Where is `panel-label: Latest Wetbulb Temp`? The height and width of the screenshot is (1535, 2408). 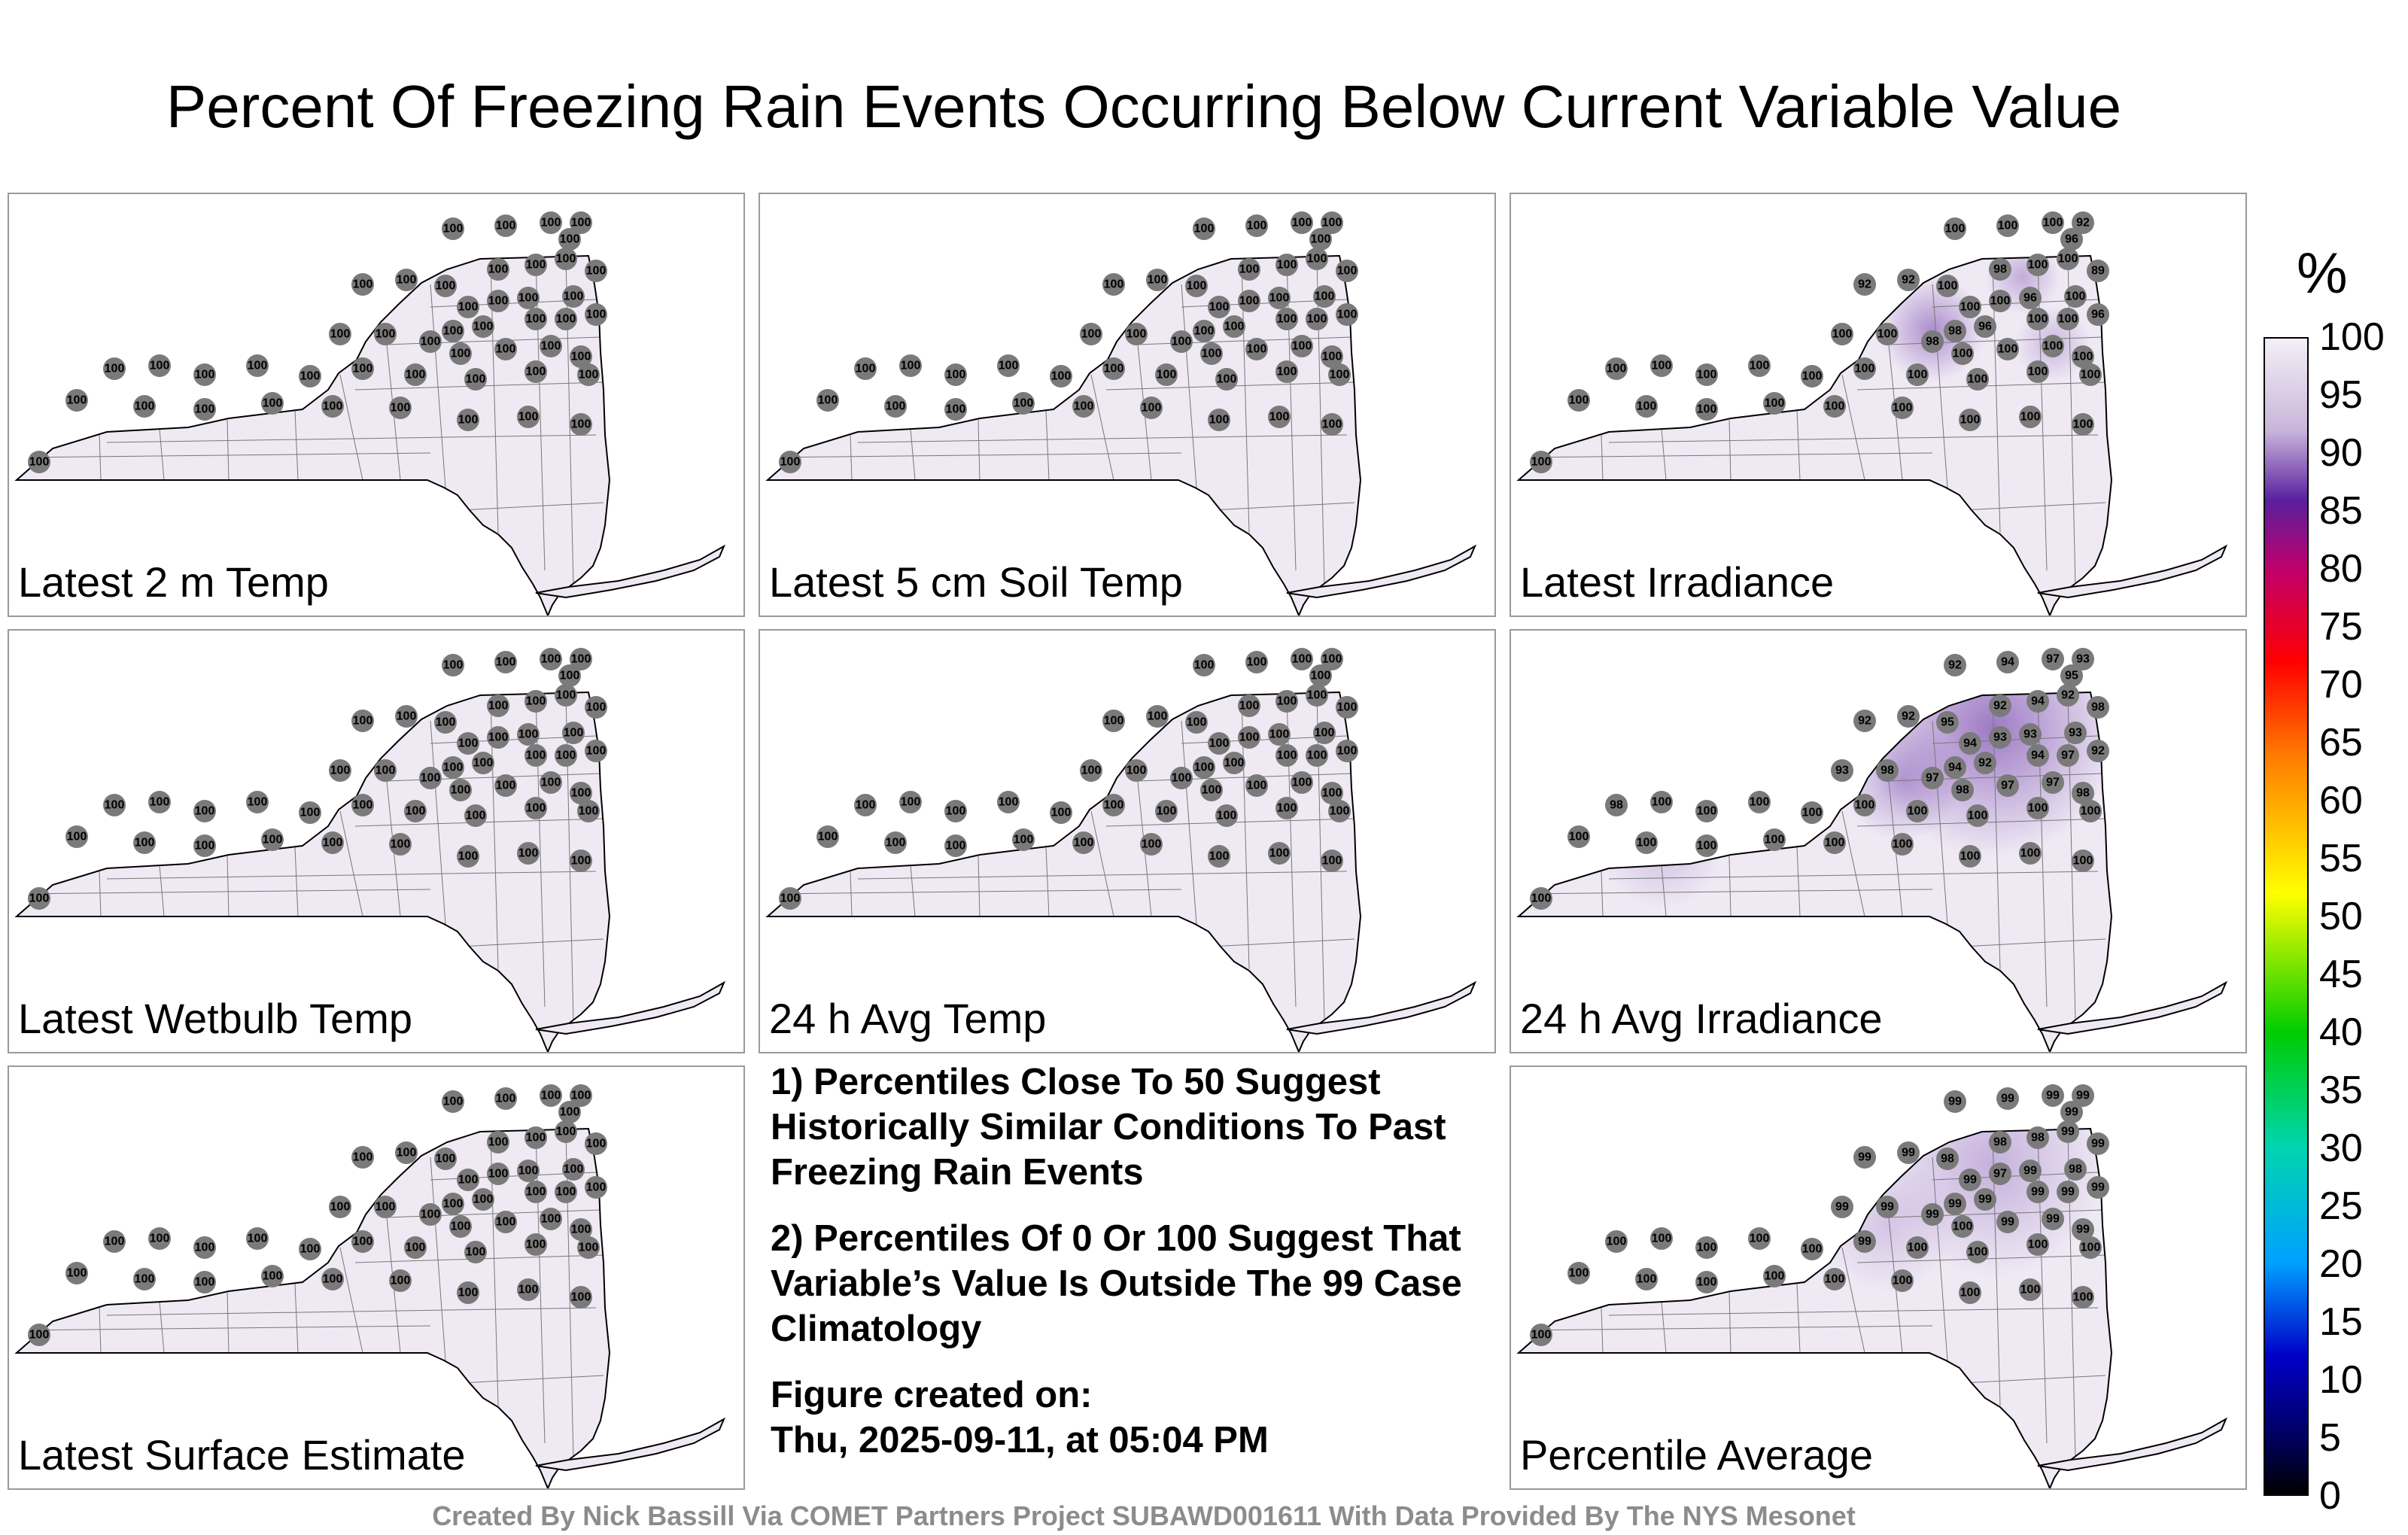
panel-label: Latest Wetbulb Temp is located at coordinates (215, 1018).